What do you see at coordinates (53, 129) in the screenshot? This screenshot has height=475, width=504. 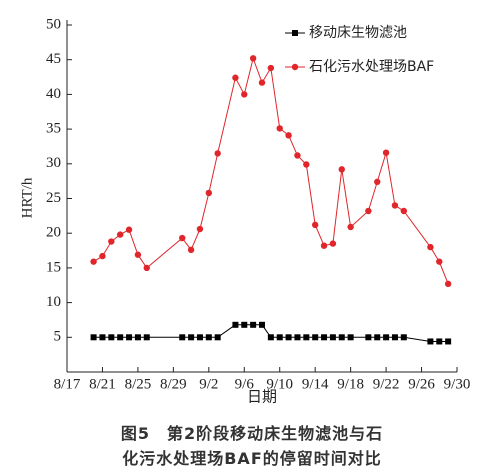 I see `y-tick-label: 35` at bounding box center [53, 129].